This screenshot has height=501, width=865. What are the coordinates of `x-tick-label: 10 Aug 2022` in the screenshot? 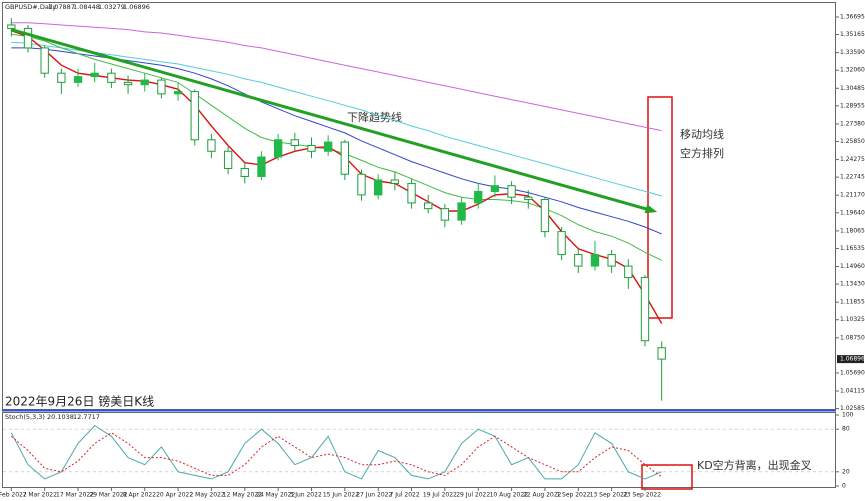 It's located at (509, 495).